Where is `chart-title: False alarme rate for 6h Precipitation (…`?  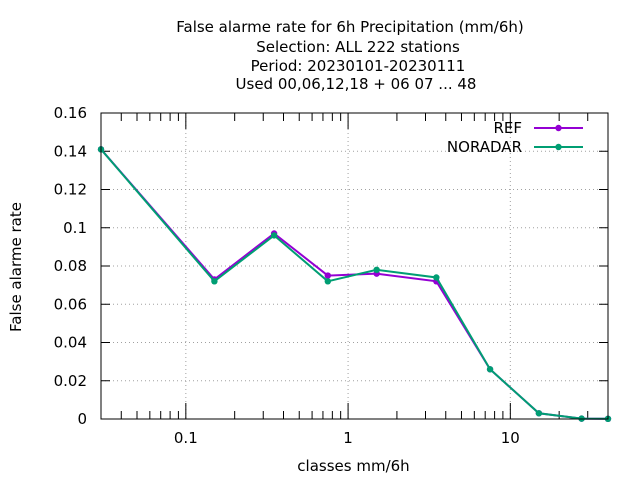 chart-title: False alarme rate for 6h Precipitation (… is located at coordinates (350, 55).